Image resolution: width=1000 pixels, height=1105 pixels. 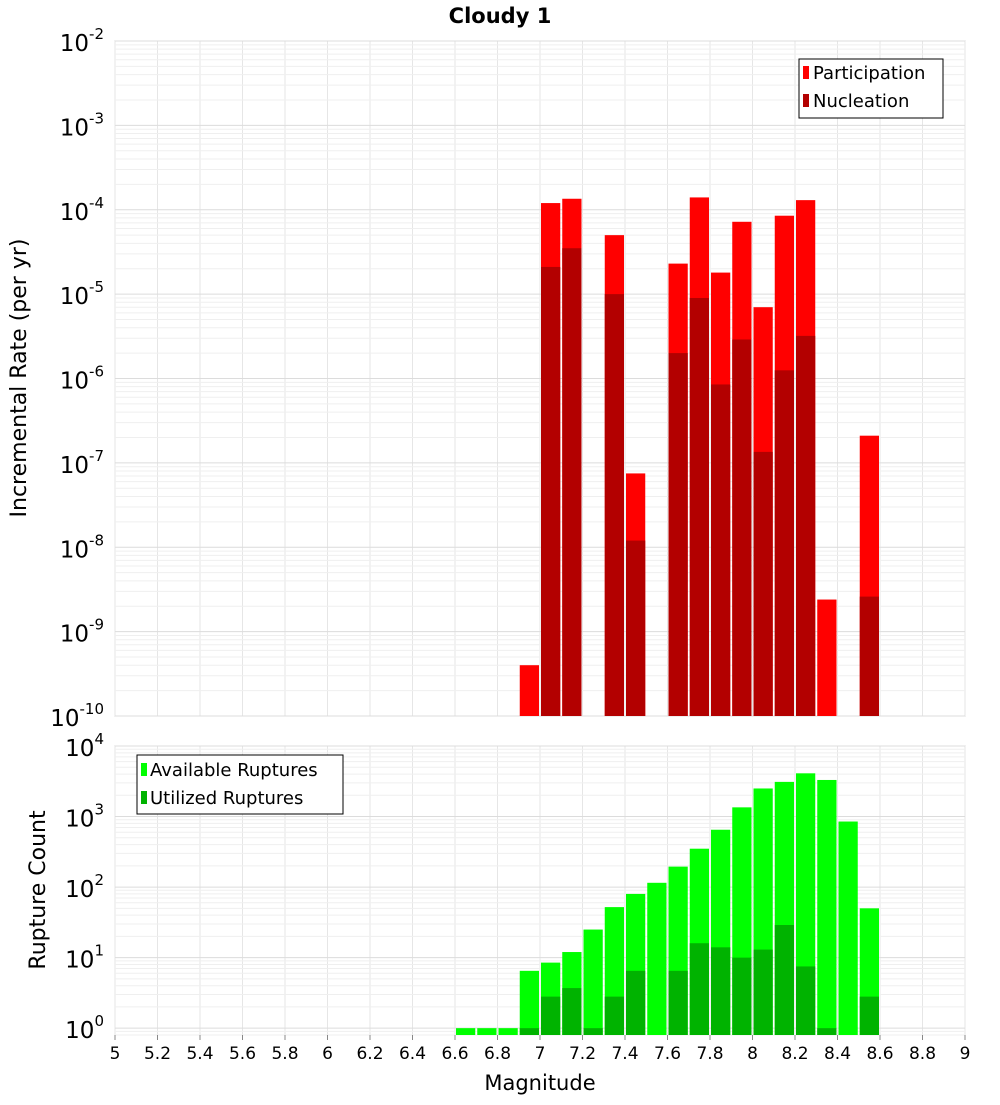 What do you see at coordinates (582, 1054) in the screenshot?
I see `x-tick-label: 7.2` at bounding box center [582, 1054].